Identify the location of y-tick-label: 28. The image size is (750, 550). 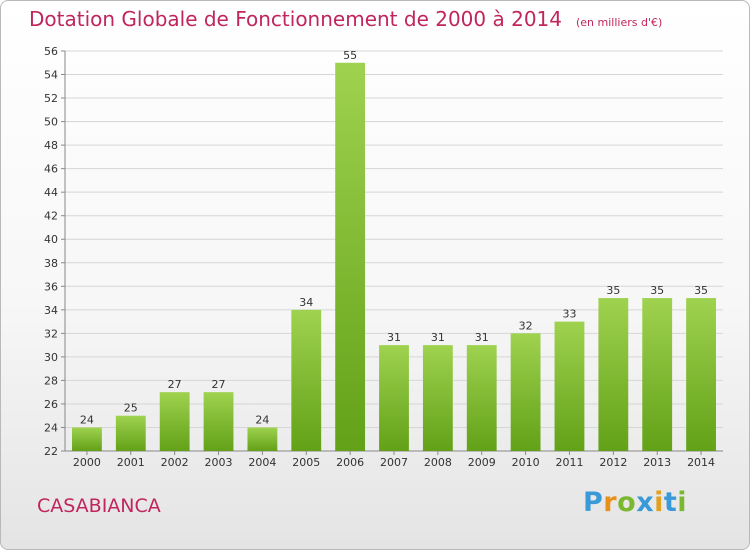
(51, 380).